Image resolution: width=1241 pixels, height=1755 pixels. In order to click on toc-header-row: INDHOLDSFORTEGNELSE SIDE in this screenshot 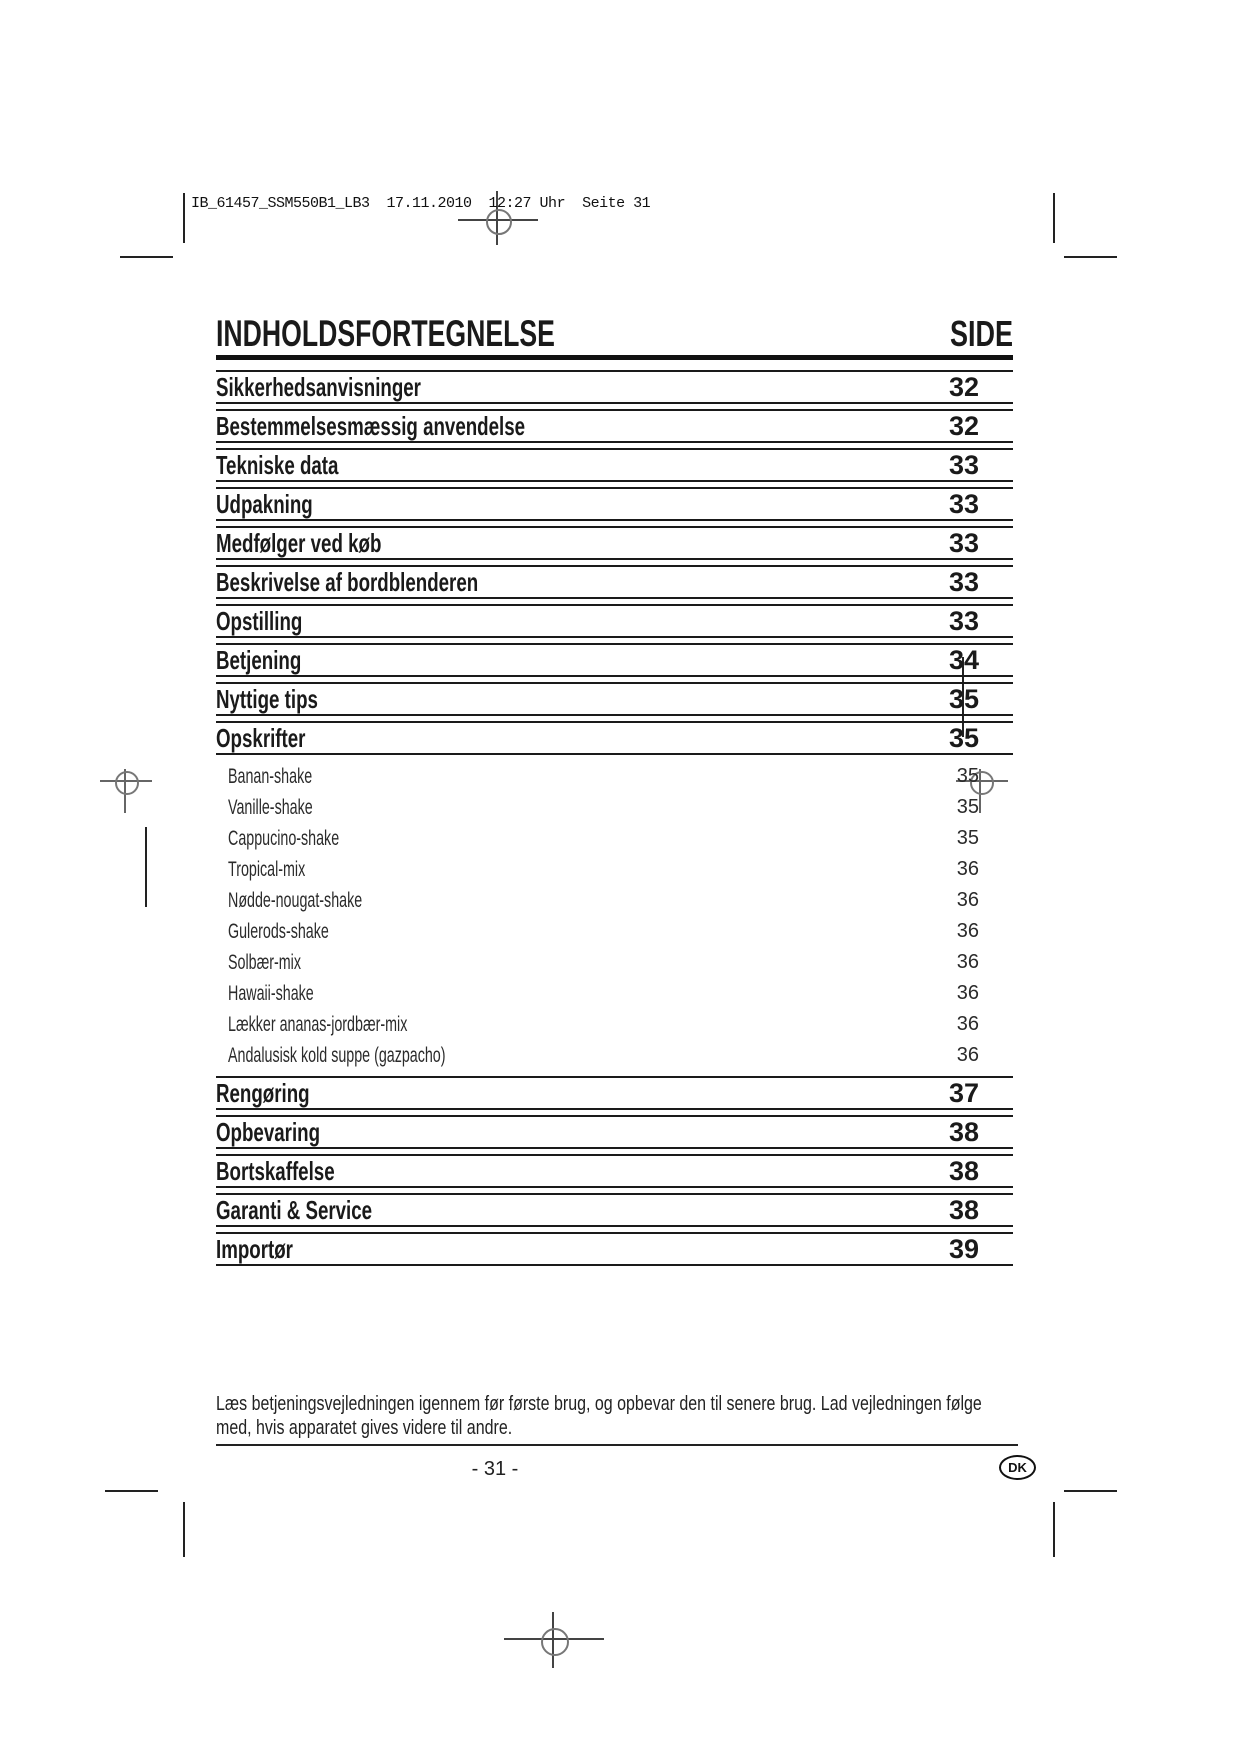, I will do `click(614, 333)`.